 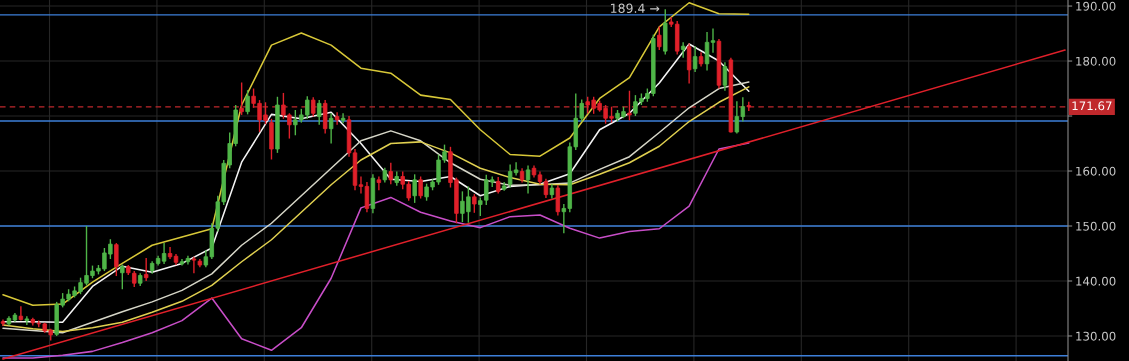 I want to click on y-tick-label: 140.00, so click(x=1096, y=281).